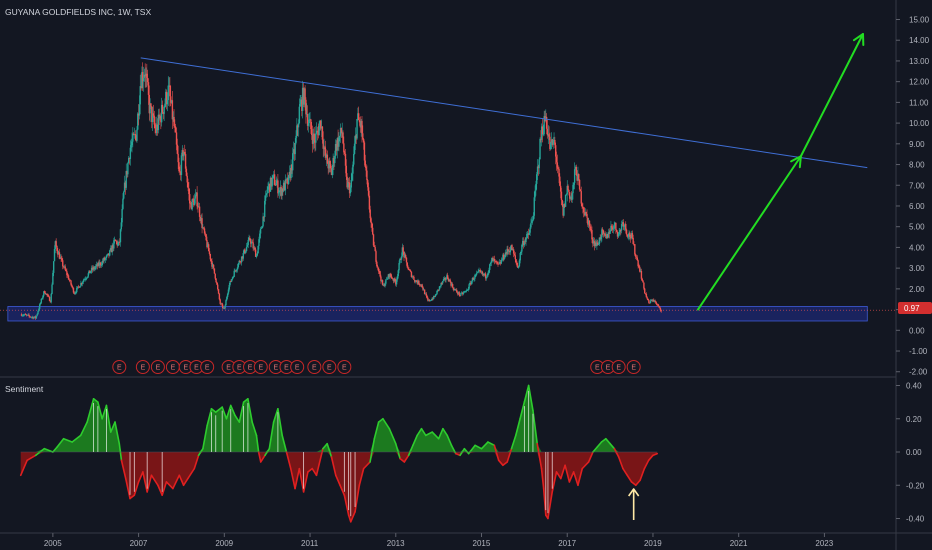  I want to click on support-zone, so click(437, 314).